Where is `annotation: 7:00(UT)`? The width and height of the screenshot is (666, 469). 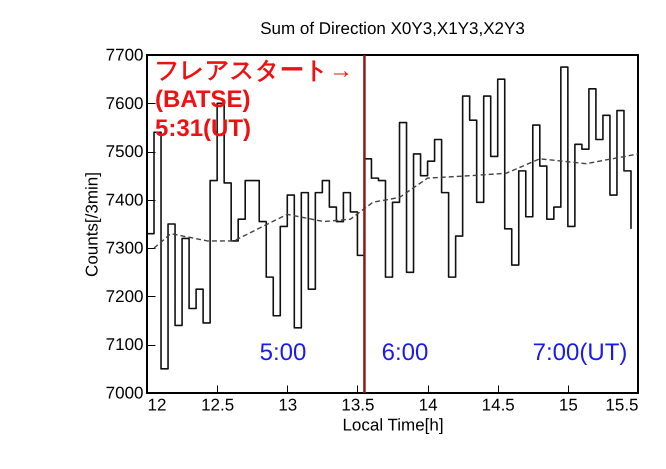 annotation: 7:00(UT) is located at coordinates (580, 352).